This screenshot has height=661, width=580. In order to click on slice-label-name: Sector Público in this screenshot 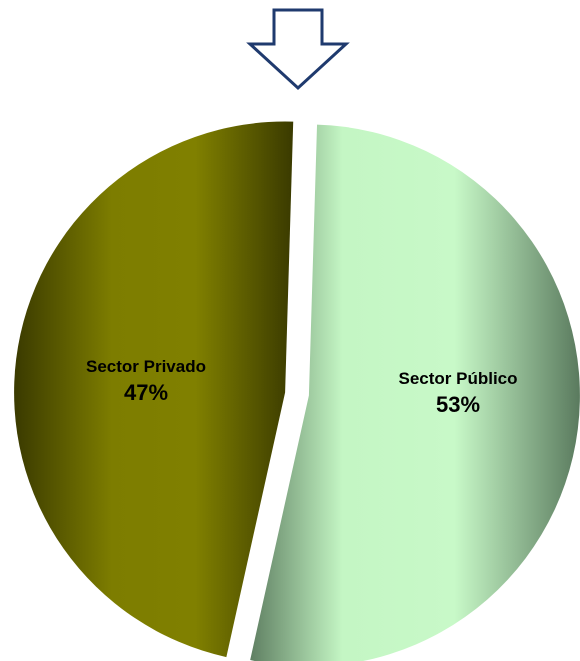, I will do `click(457, 378)`.